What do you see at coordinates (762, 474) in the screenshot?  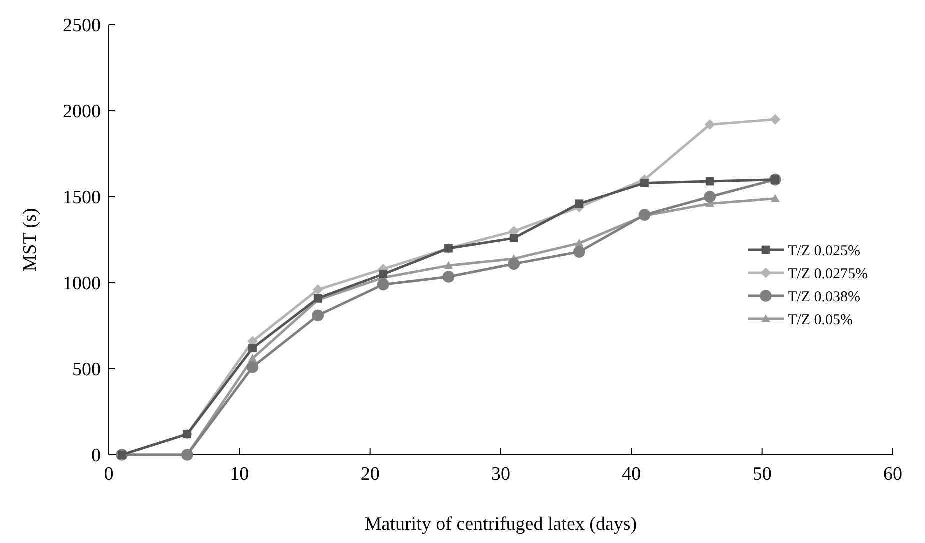 I see `x-tick-label: 50` at bounding box center [762, 474].